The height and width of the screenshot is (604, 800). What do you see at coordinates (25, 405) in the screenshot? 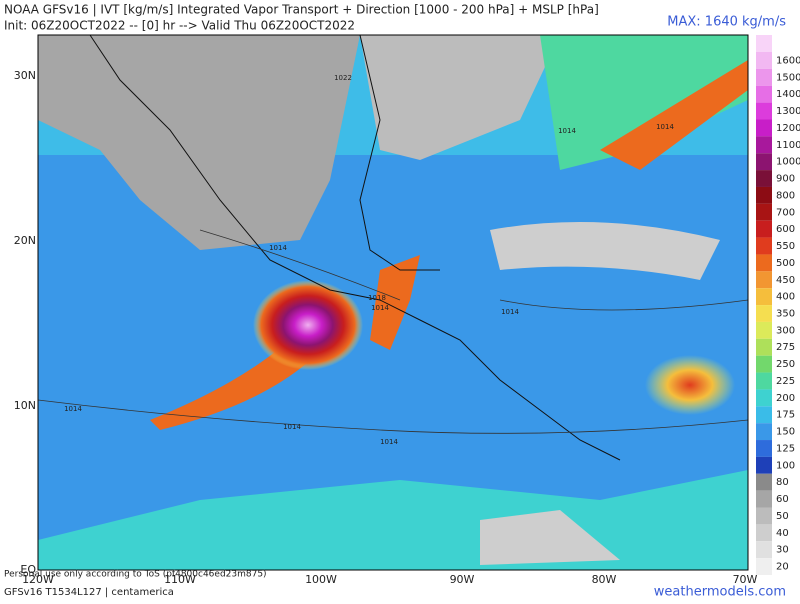
I see `lat-label: 10N` at bounding box center [25, 405].